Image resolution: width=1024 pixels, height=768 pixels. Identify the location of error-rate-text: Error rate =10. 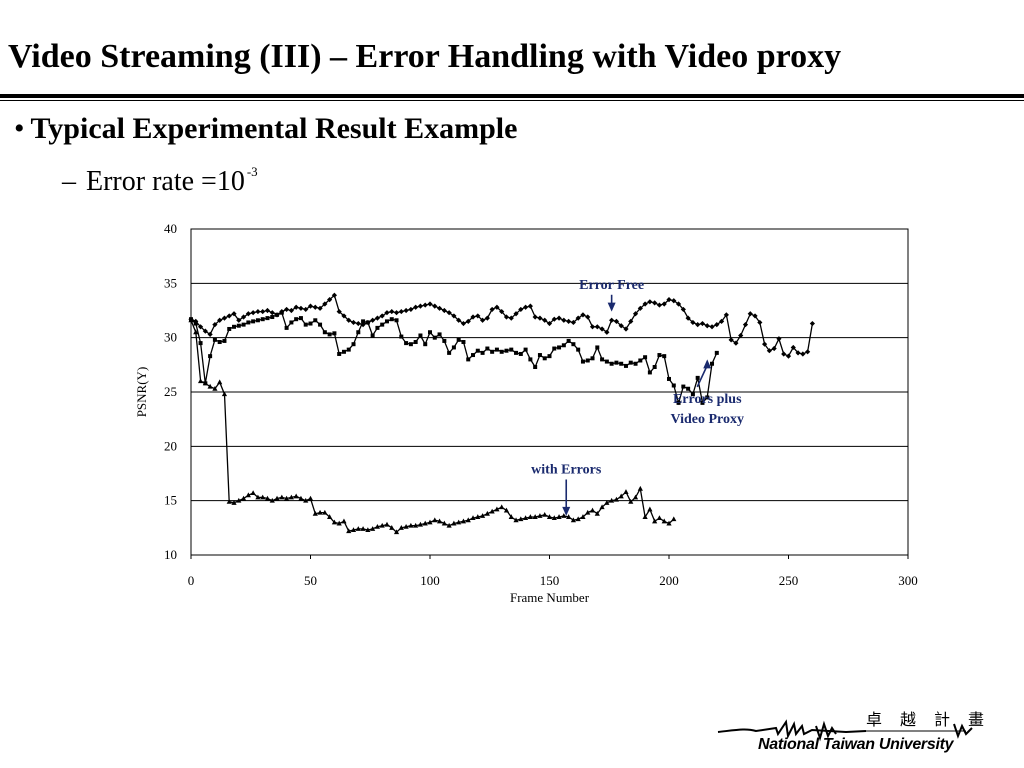
(165, 181).